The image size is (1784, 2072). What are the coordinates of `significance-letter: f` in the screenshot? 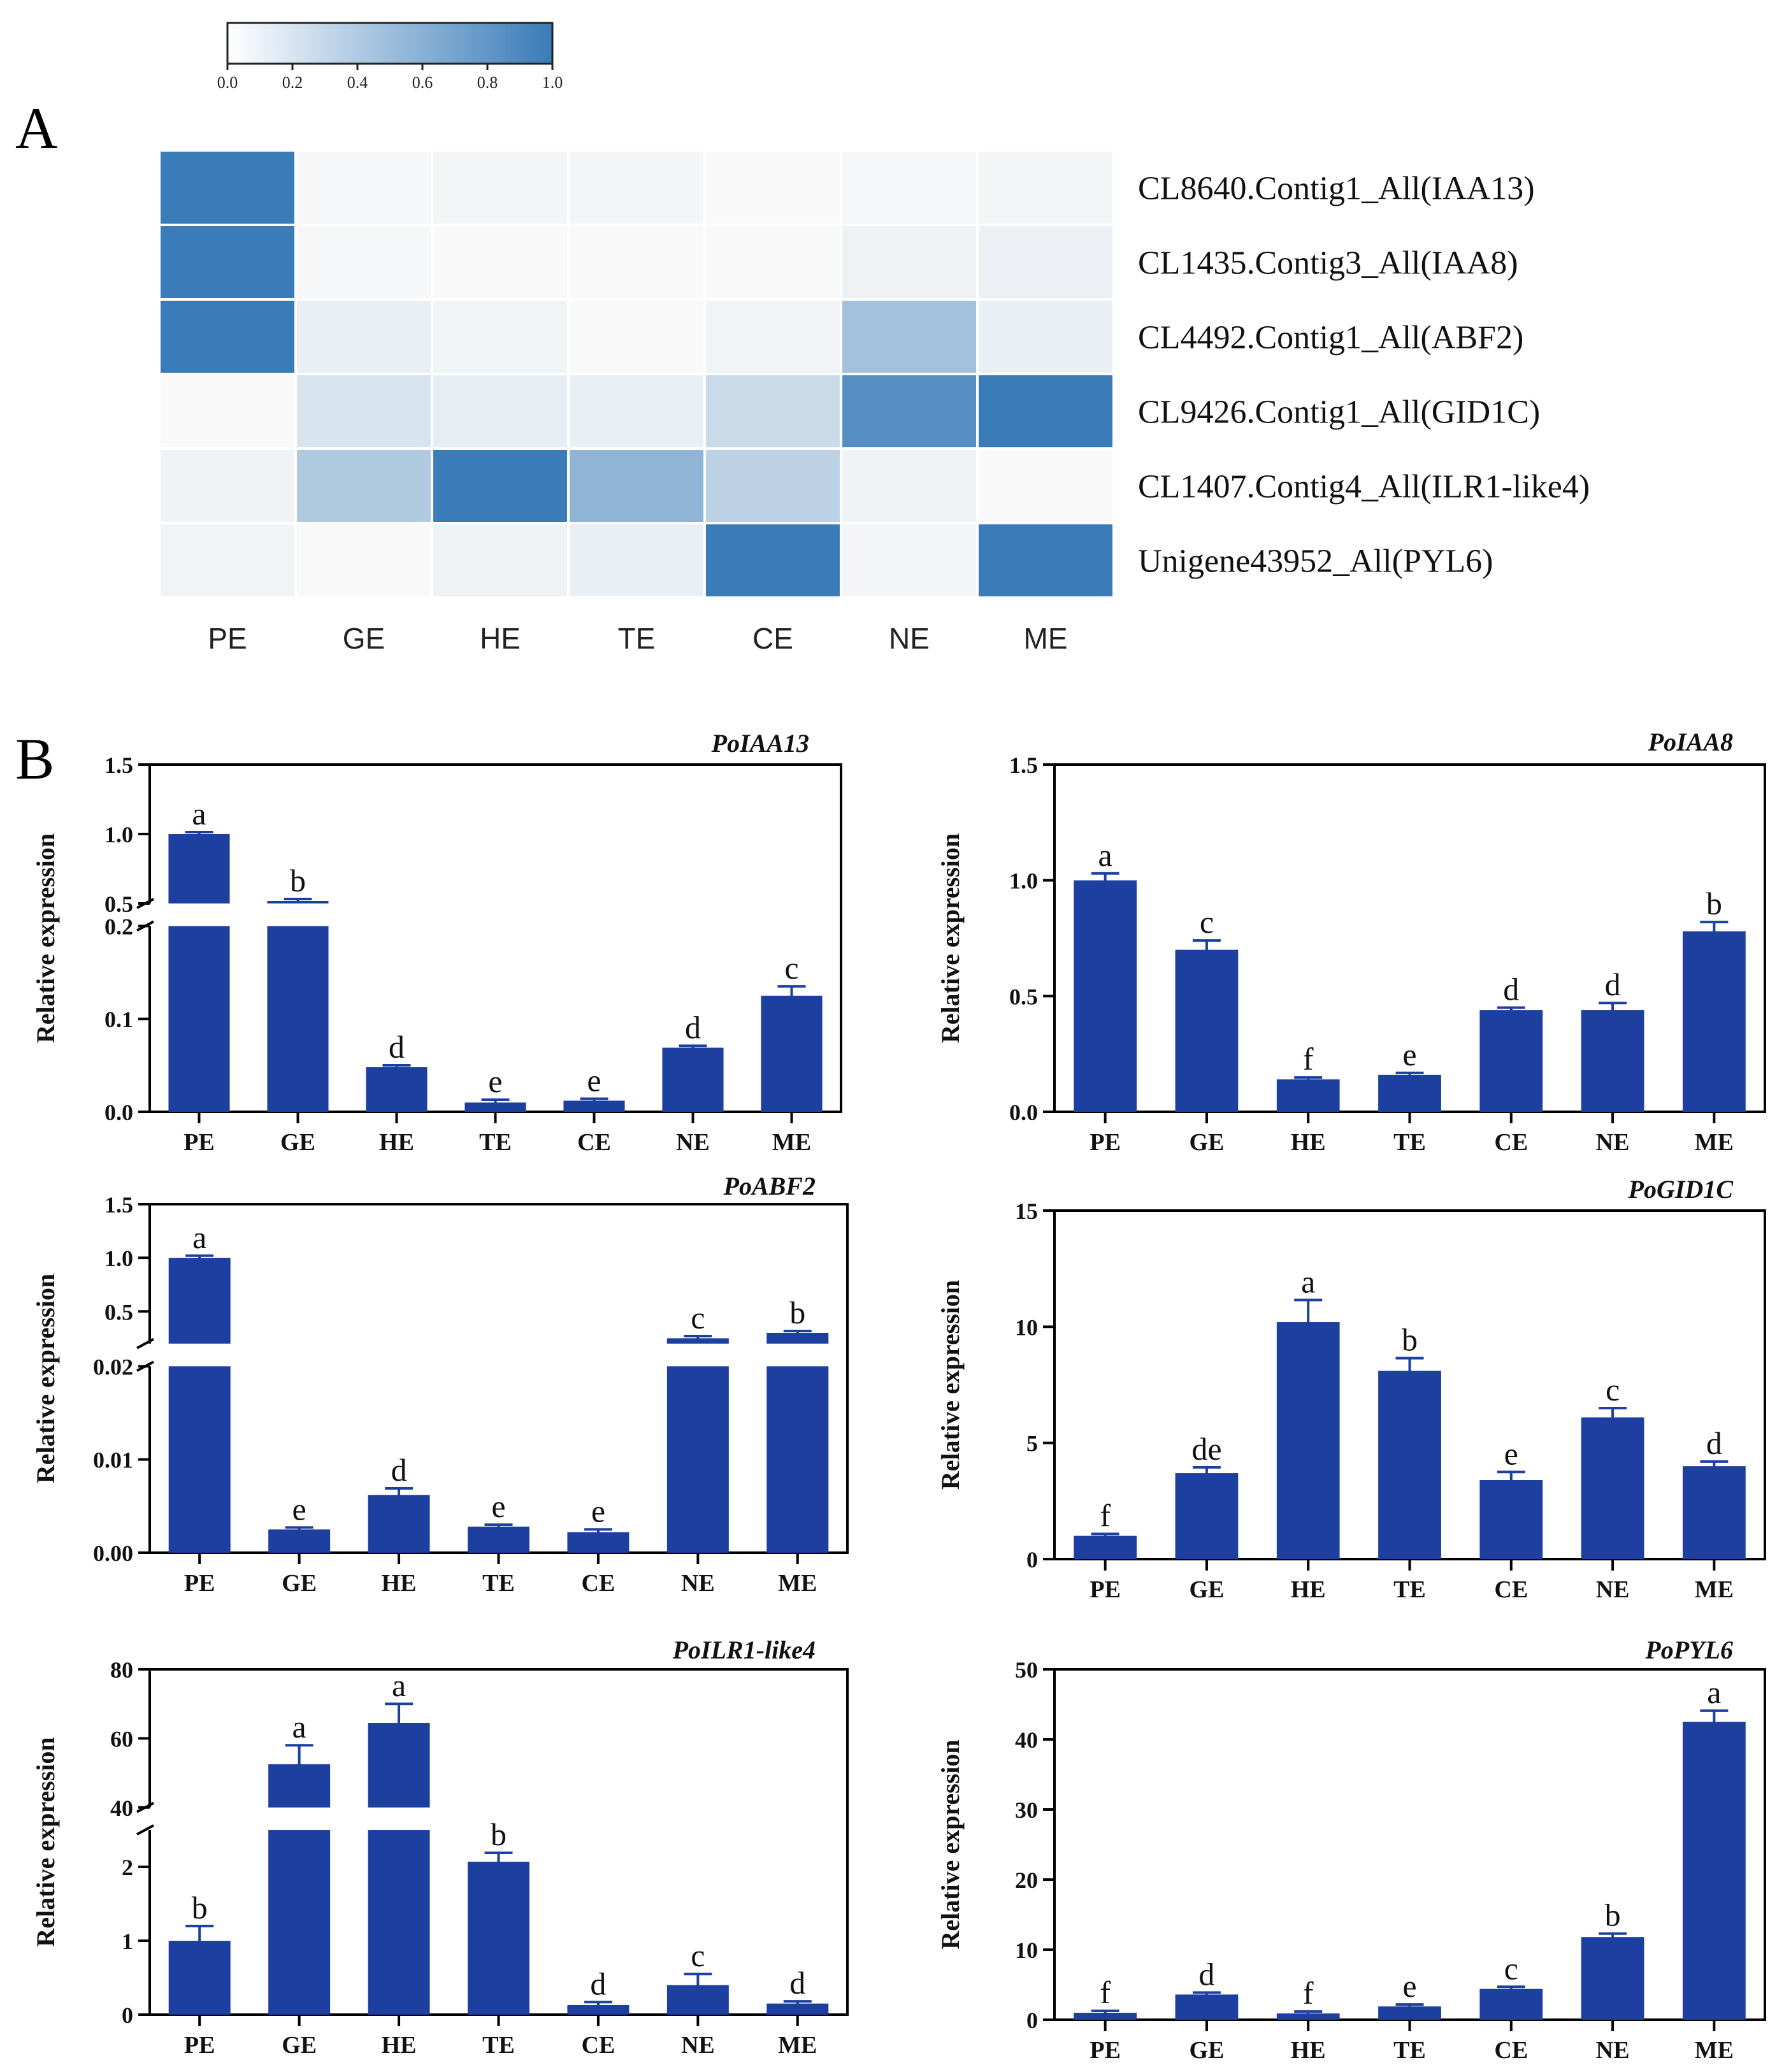 It's located at (1105, 1516).